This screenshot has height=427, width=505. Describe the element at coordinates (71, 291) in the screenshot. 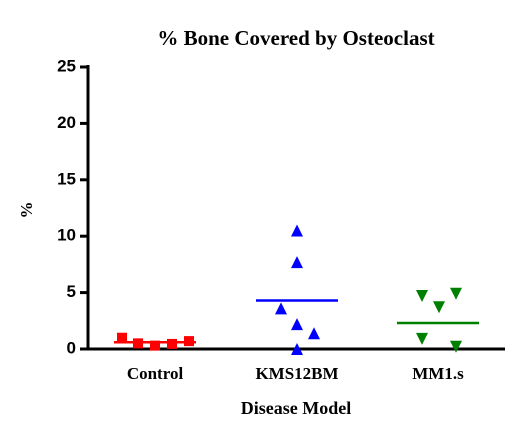

I see `y-tick-label: 5` at that location.